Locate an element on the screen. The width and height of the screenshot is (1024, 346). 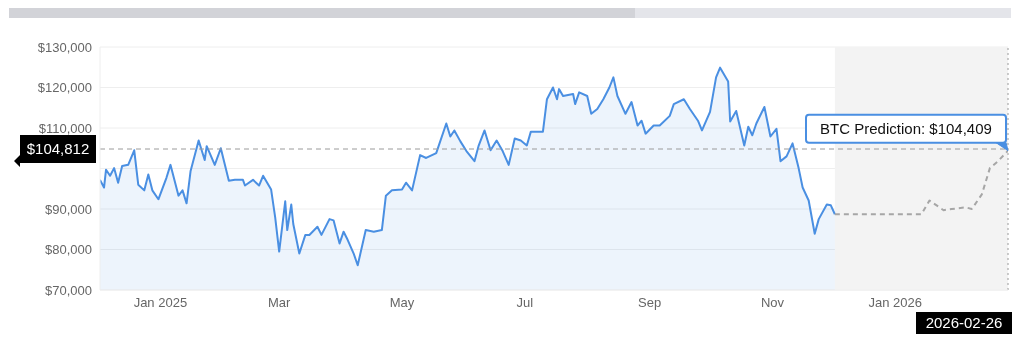
y-tick-label: $130,000 is located at coordinates (64, 47).